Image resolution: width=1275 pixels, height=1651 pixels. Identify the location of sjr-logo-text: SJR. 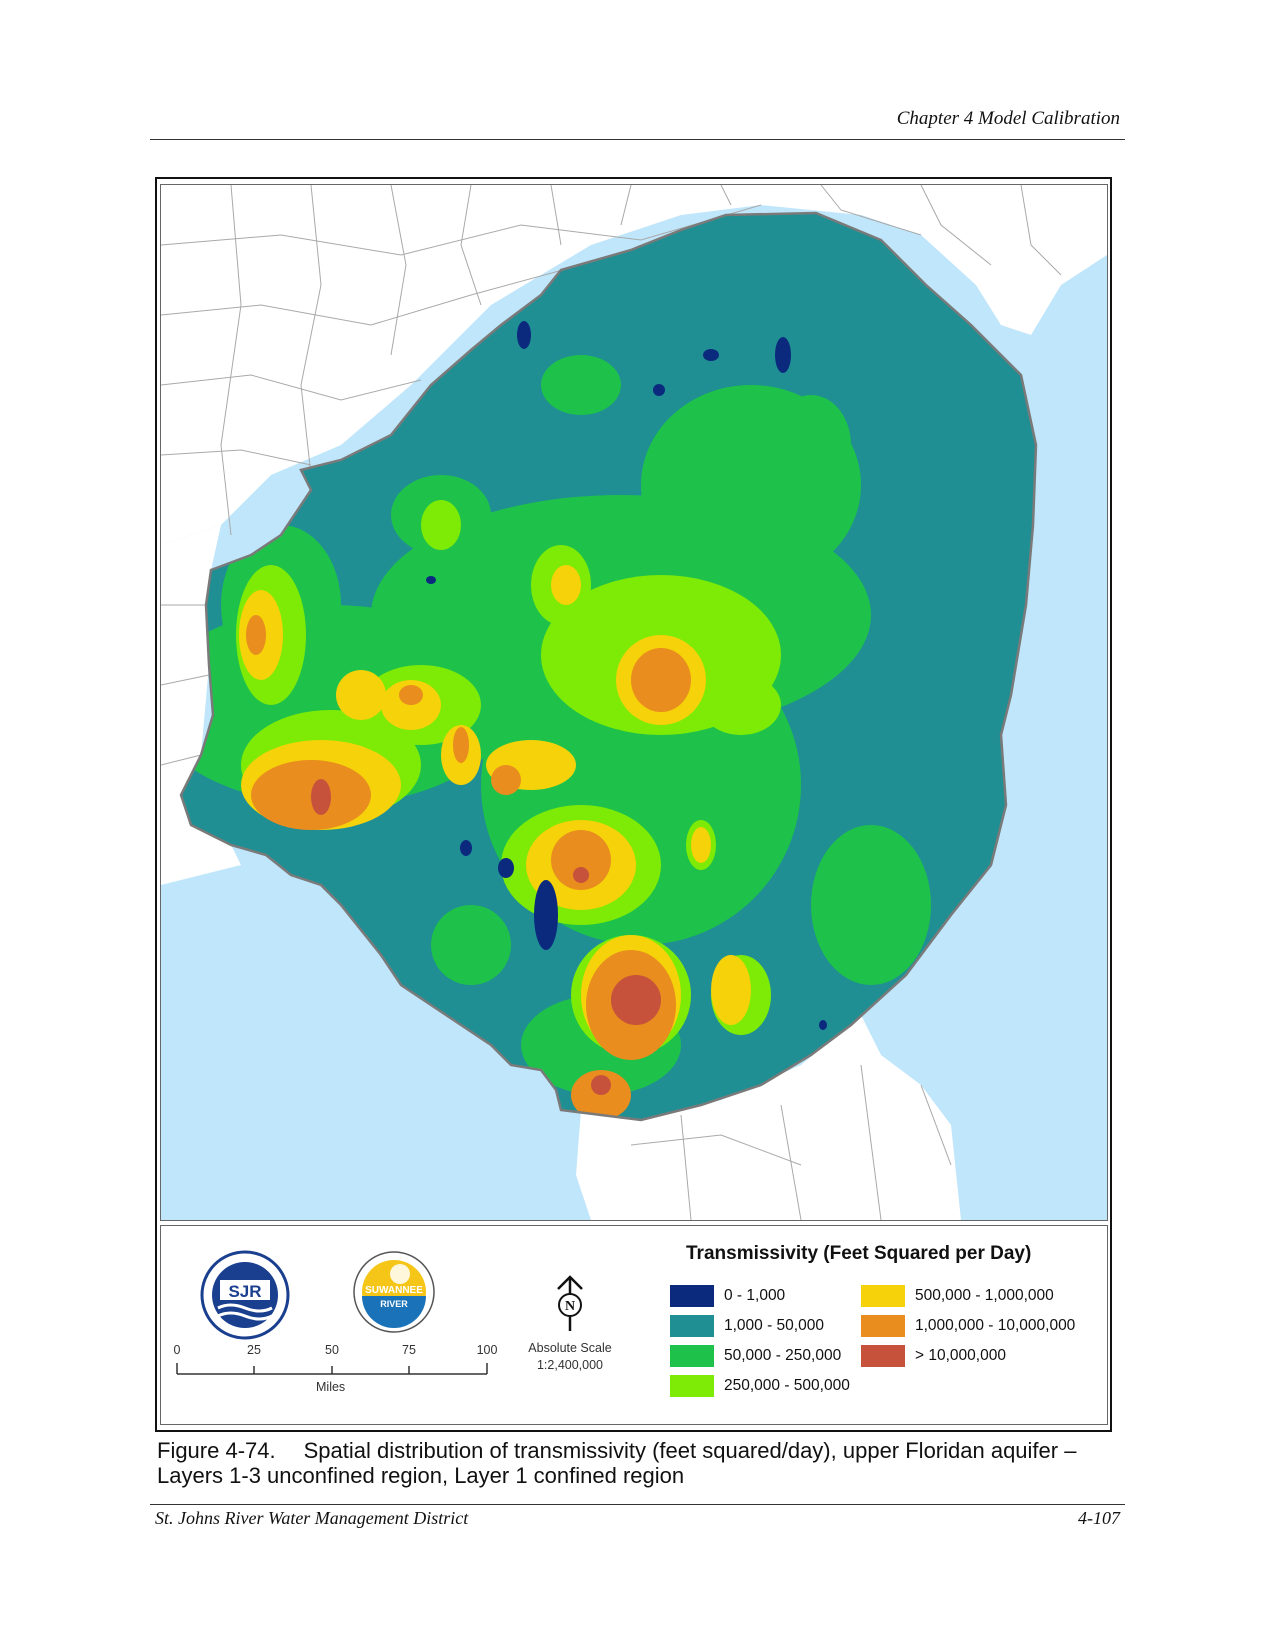
(244, 1291).